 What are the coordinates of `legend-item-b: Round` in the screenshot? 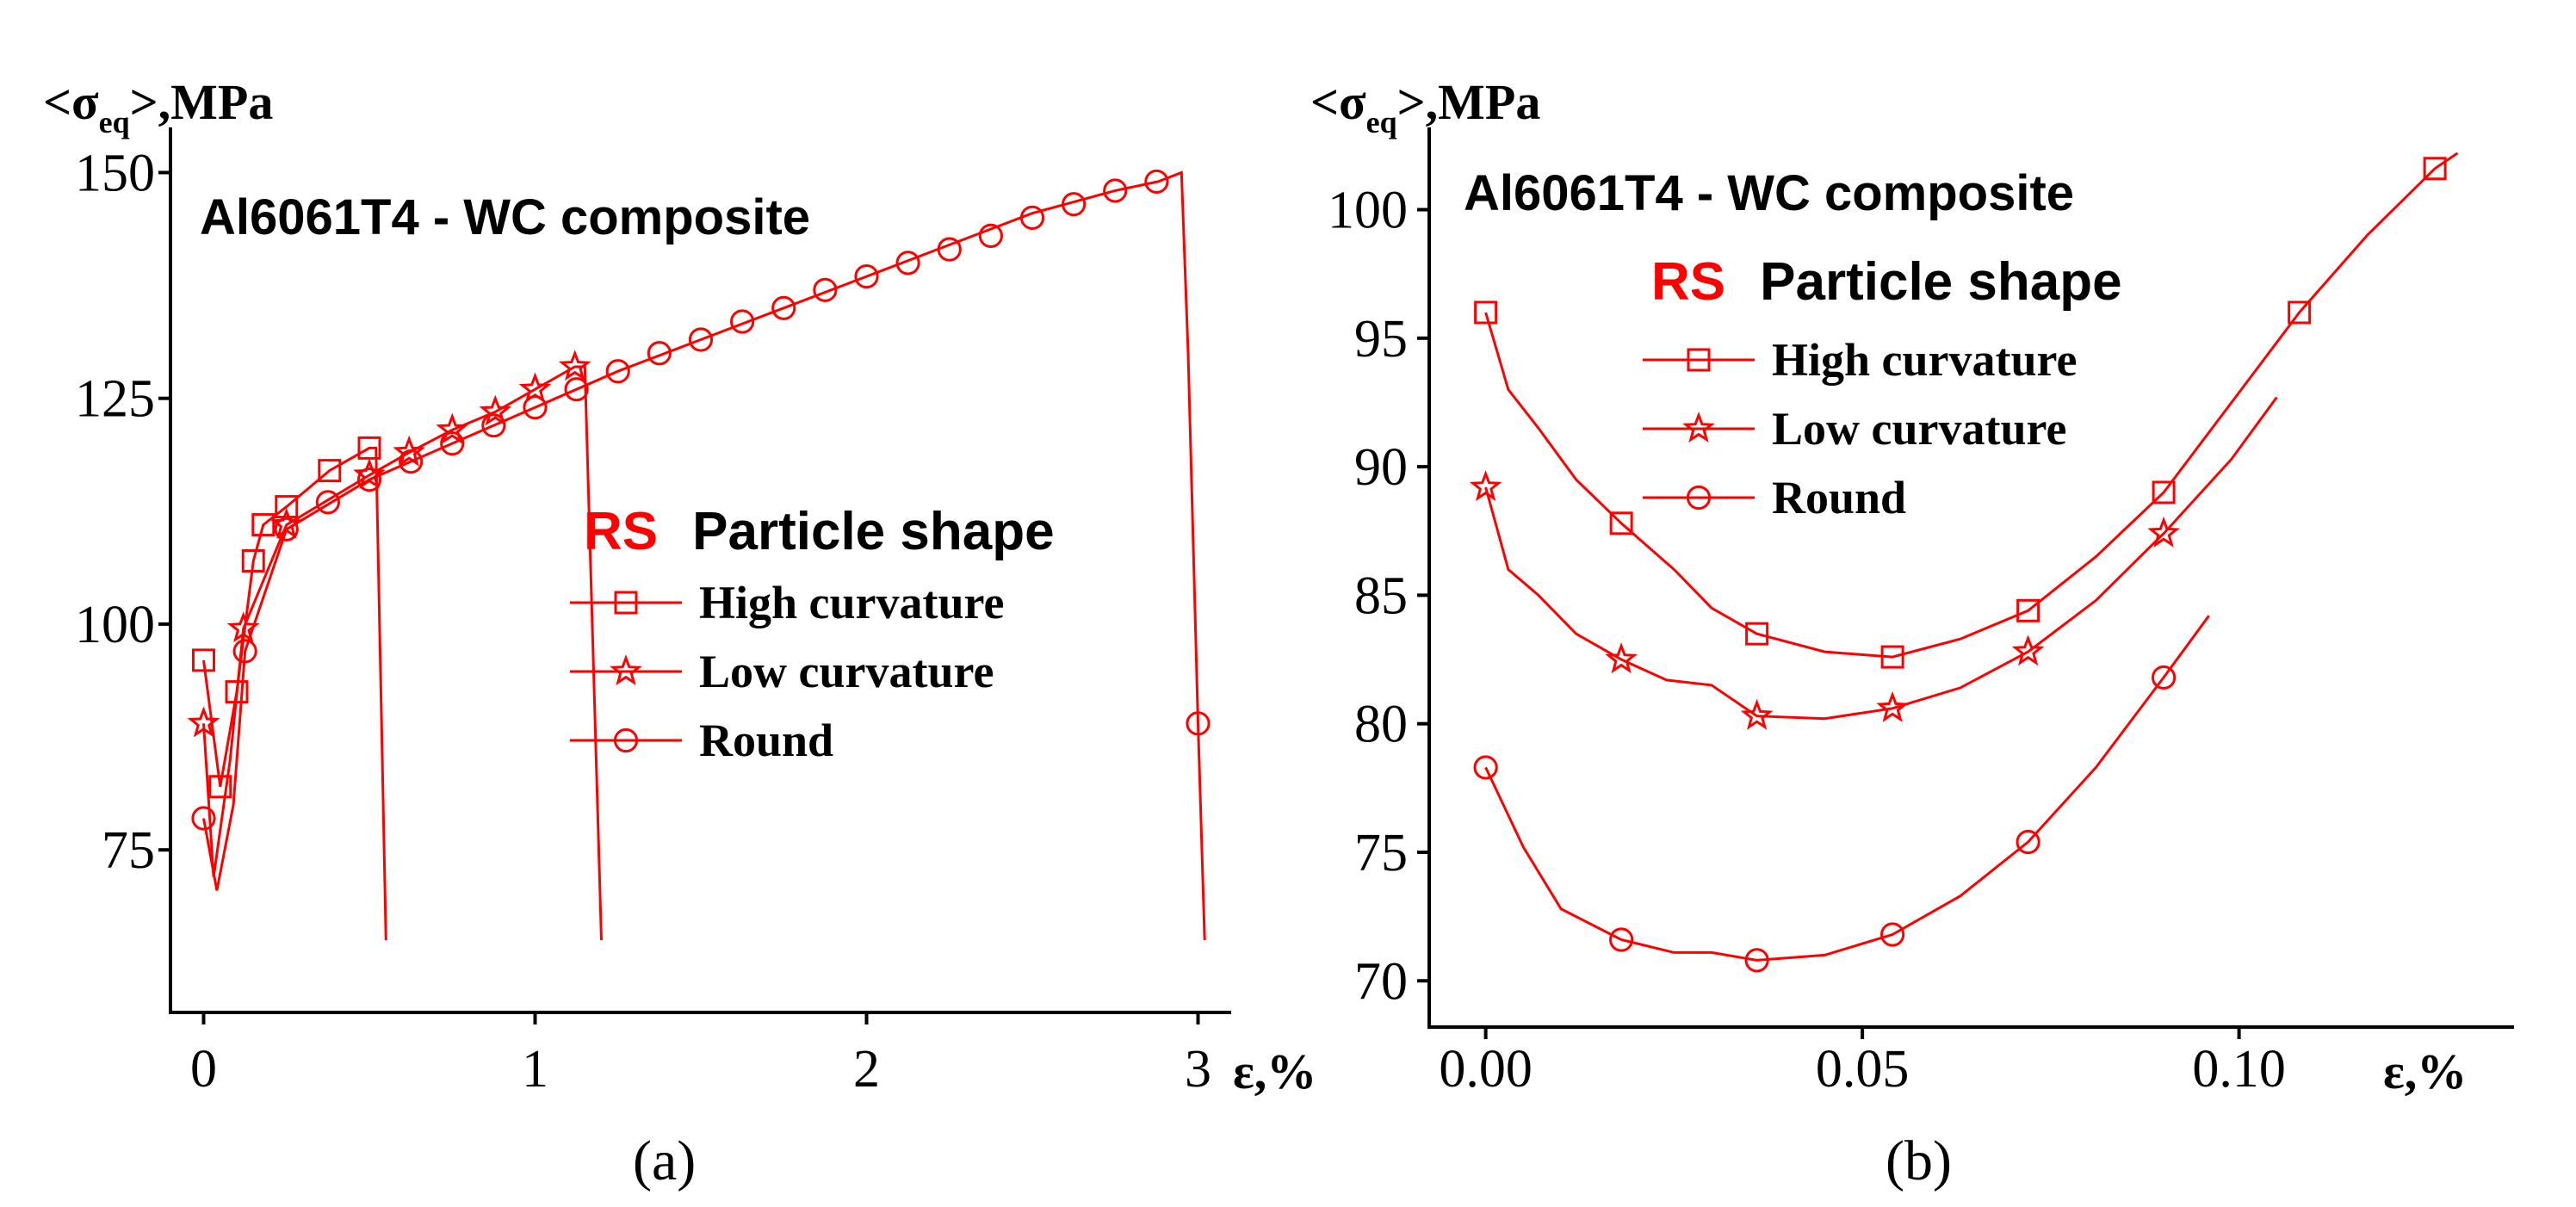 It's located at (1839, 498).